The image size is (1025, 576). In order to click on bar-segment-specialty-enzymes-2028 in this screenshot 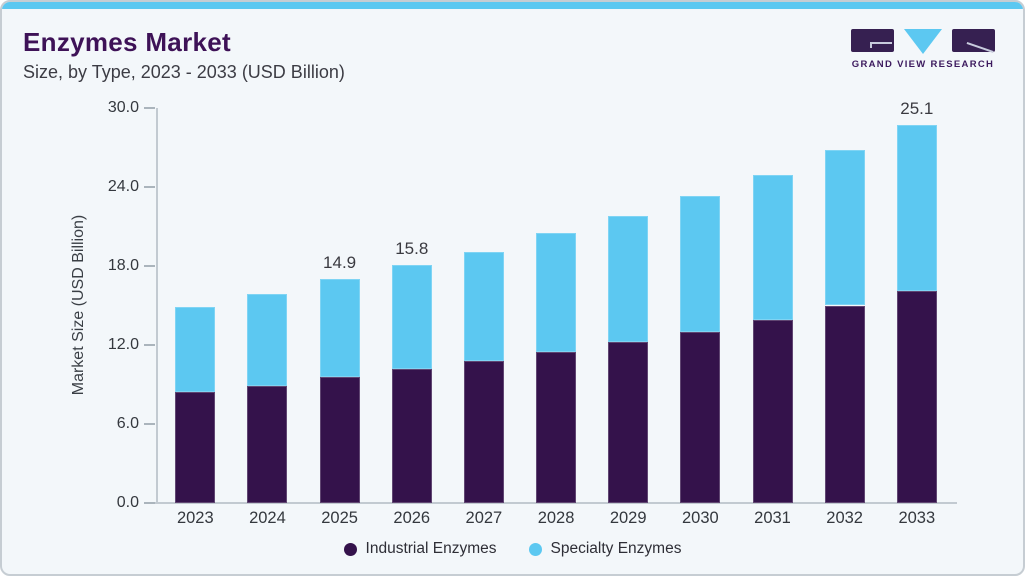, I will do `click(556, 292)`.